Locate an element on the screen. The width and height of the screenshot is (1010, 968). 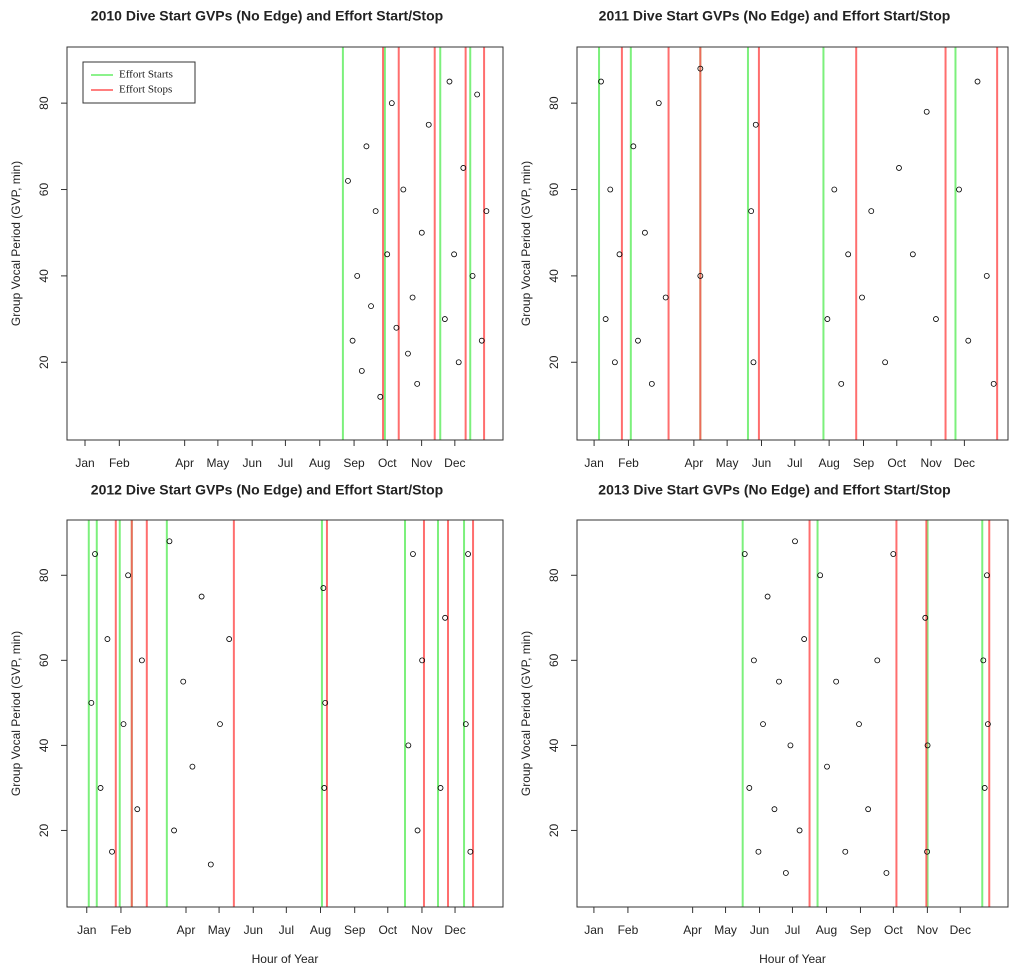
legend-label: Effort Starts is located at coordinates (146, 75).